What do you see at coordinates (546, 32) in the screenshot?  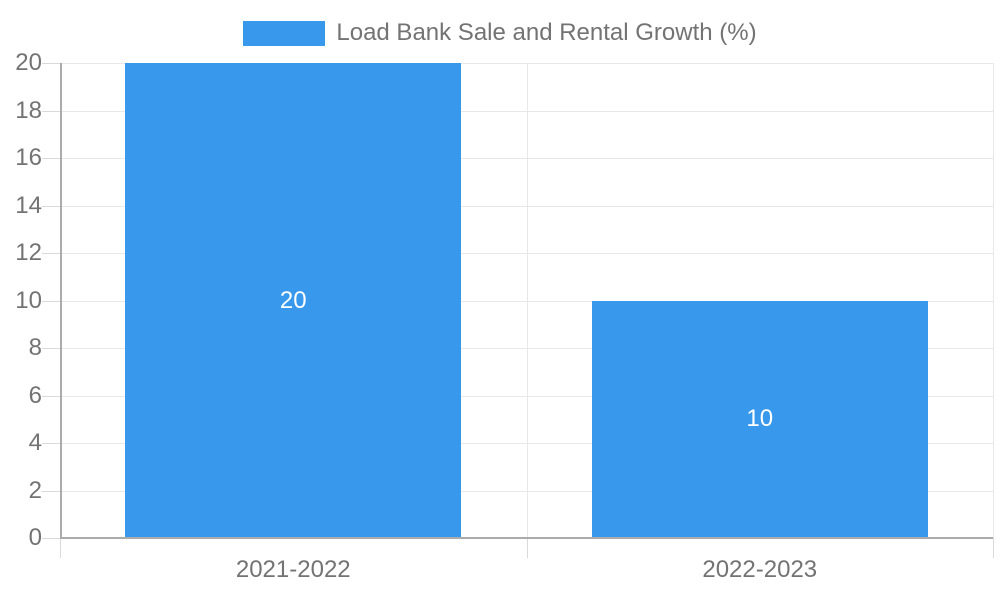 I see `legend-label: Load Bank Sale and Rental Growth (%)` at bounding box center [546, 32].